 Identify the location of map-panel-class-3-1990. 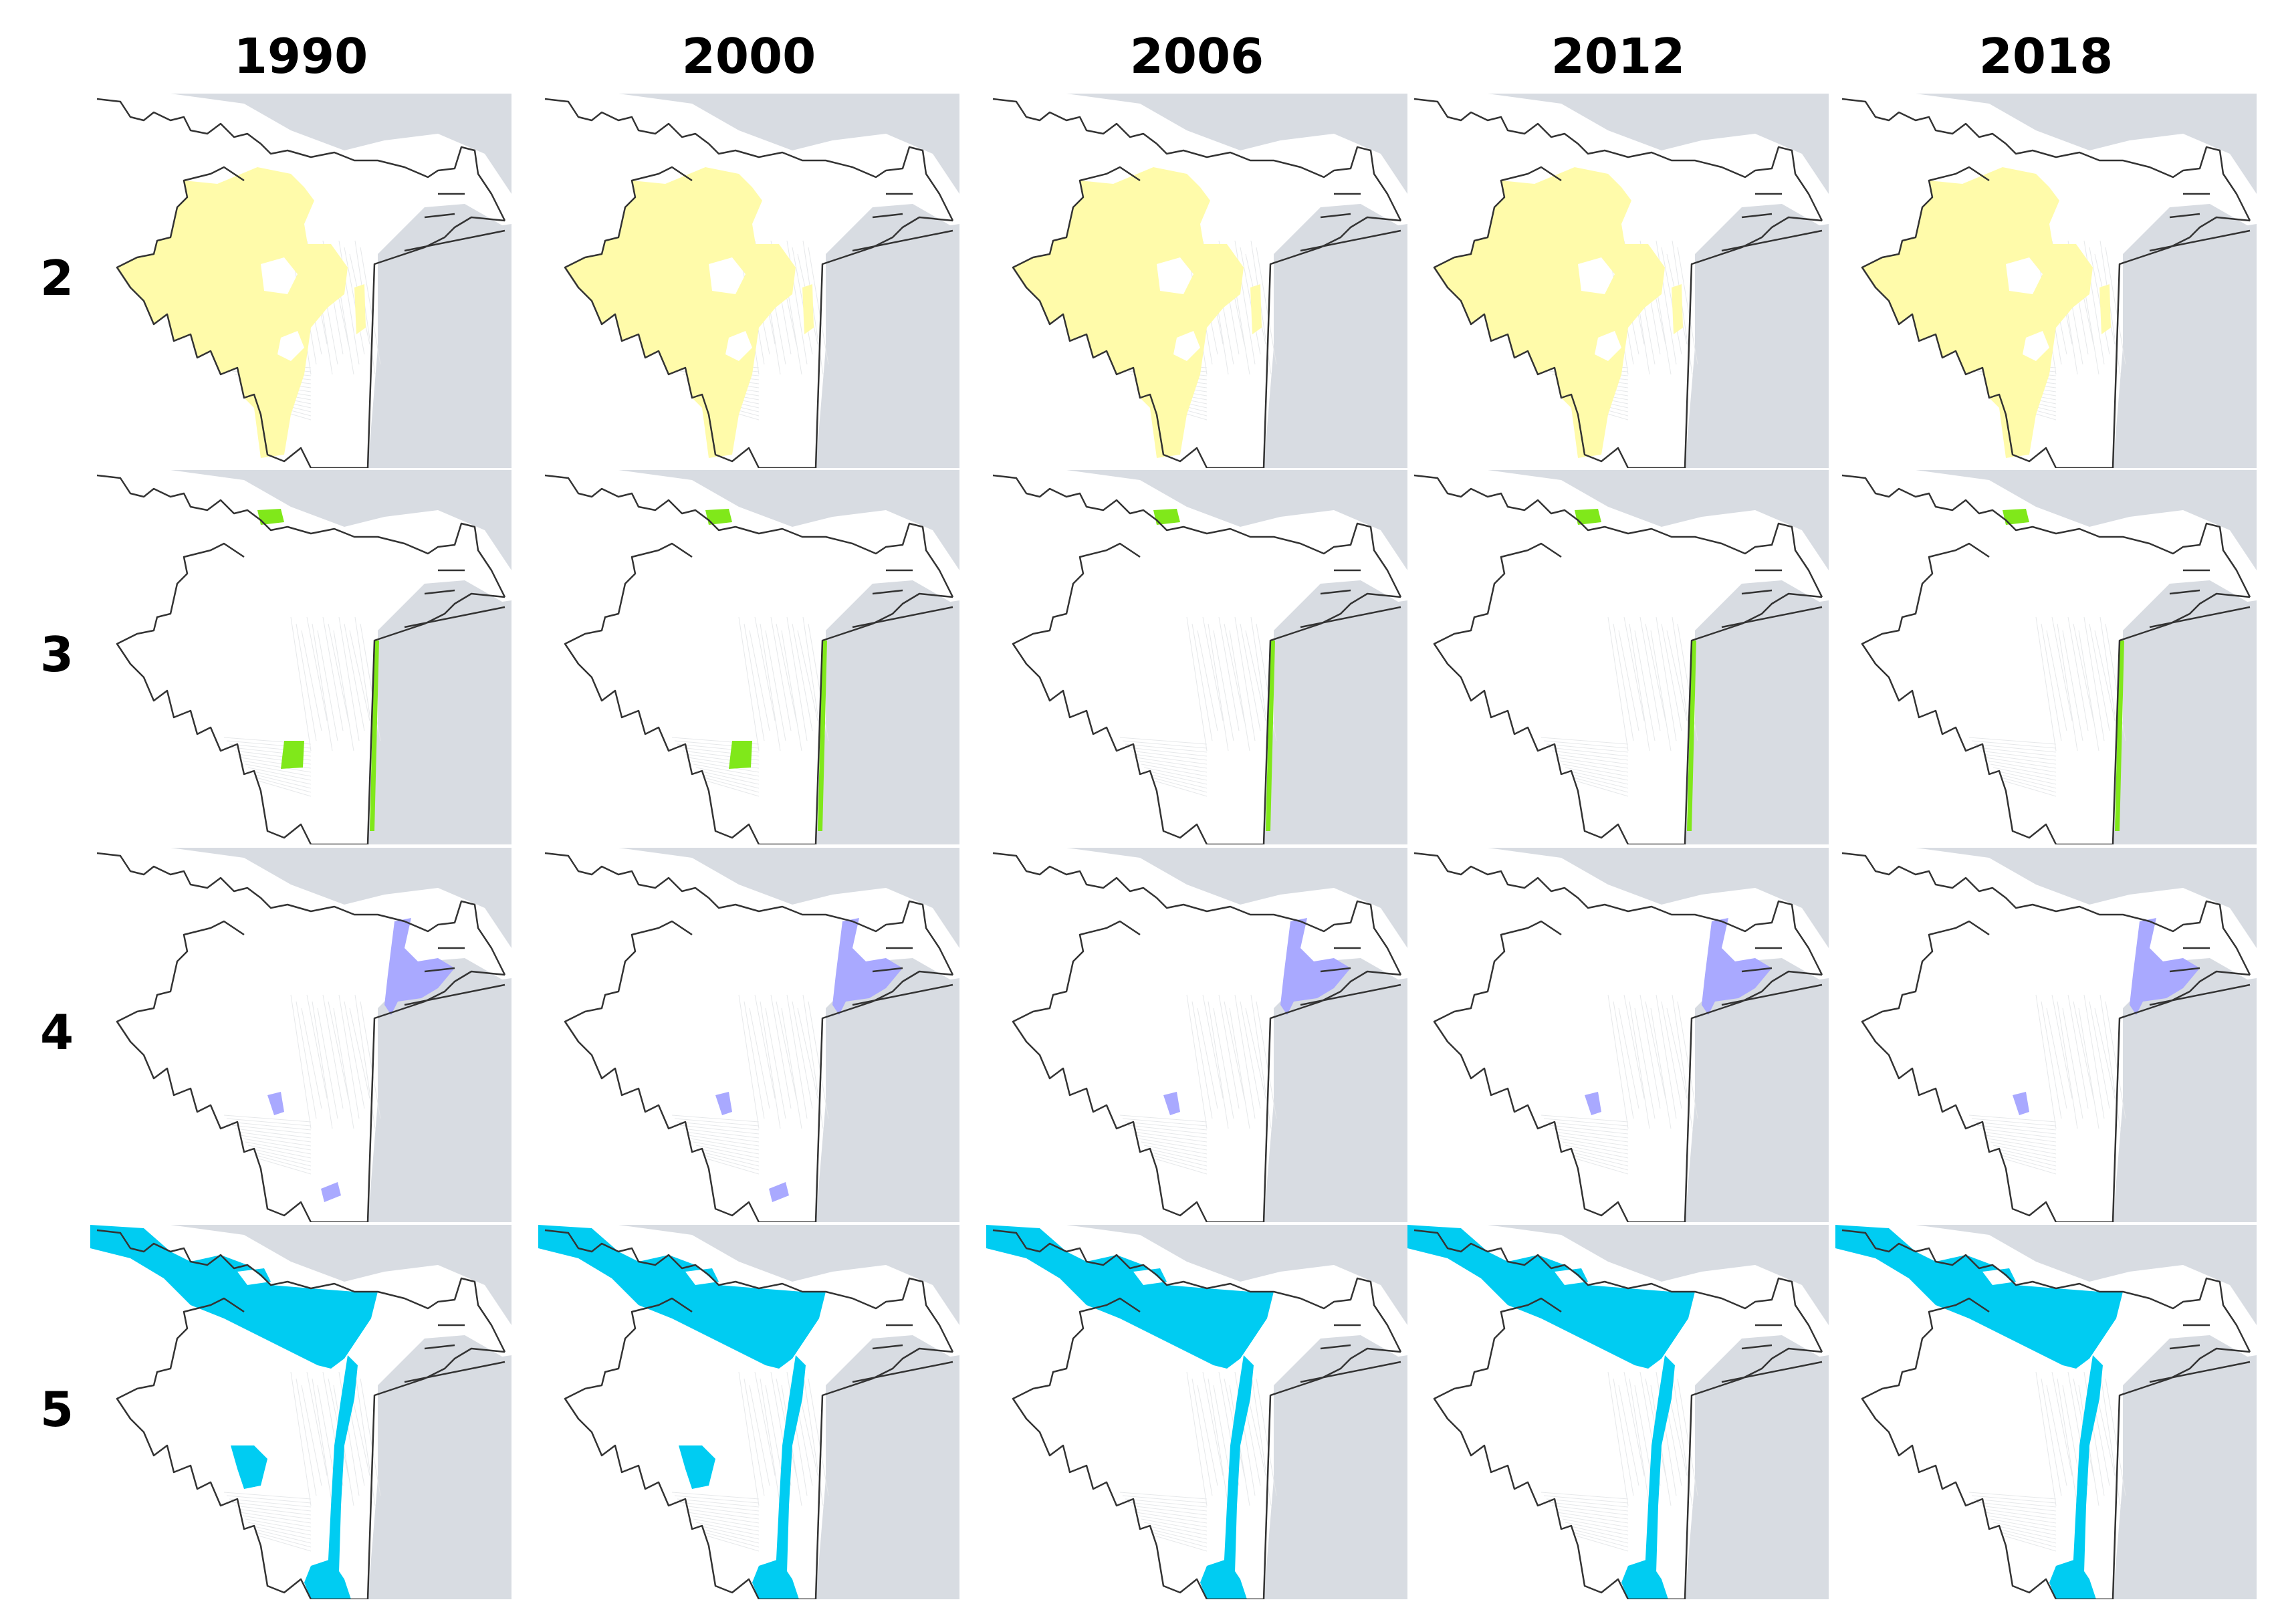
(300, 657).